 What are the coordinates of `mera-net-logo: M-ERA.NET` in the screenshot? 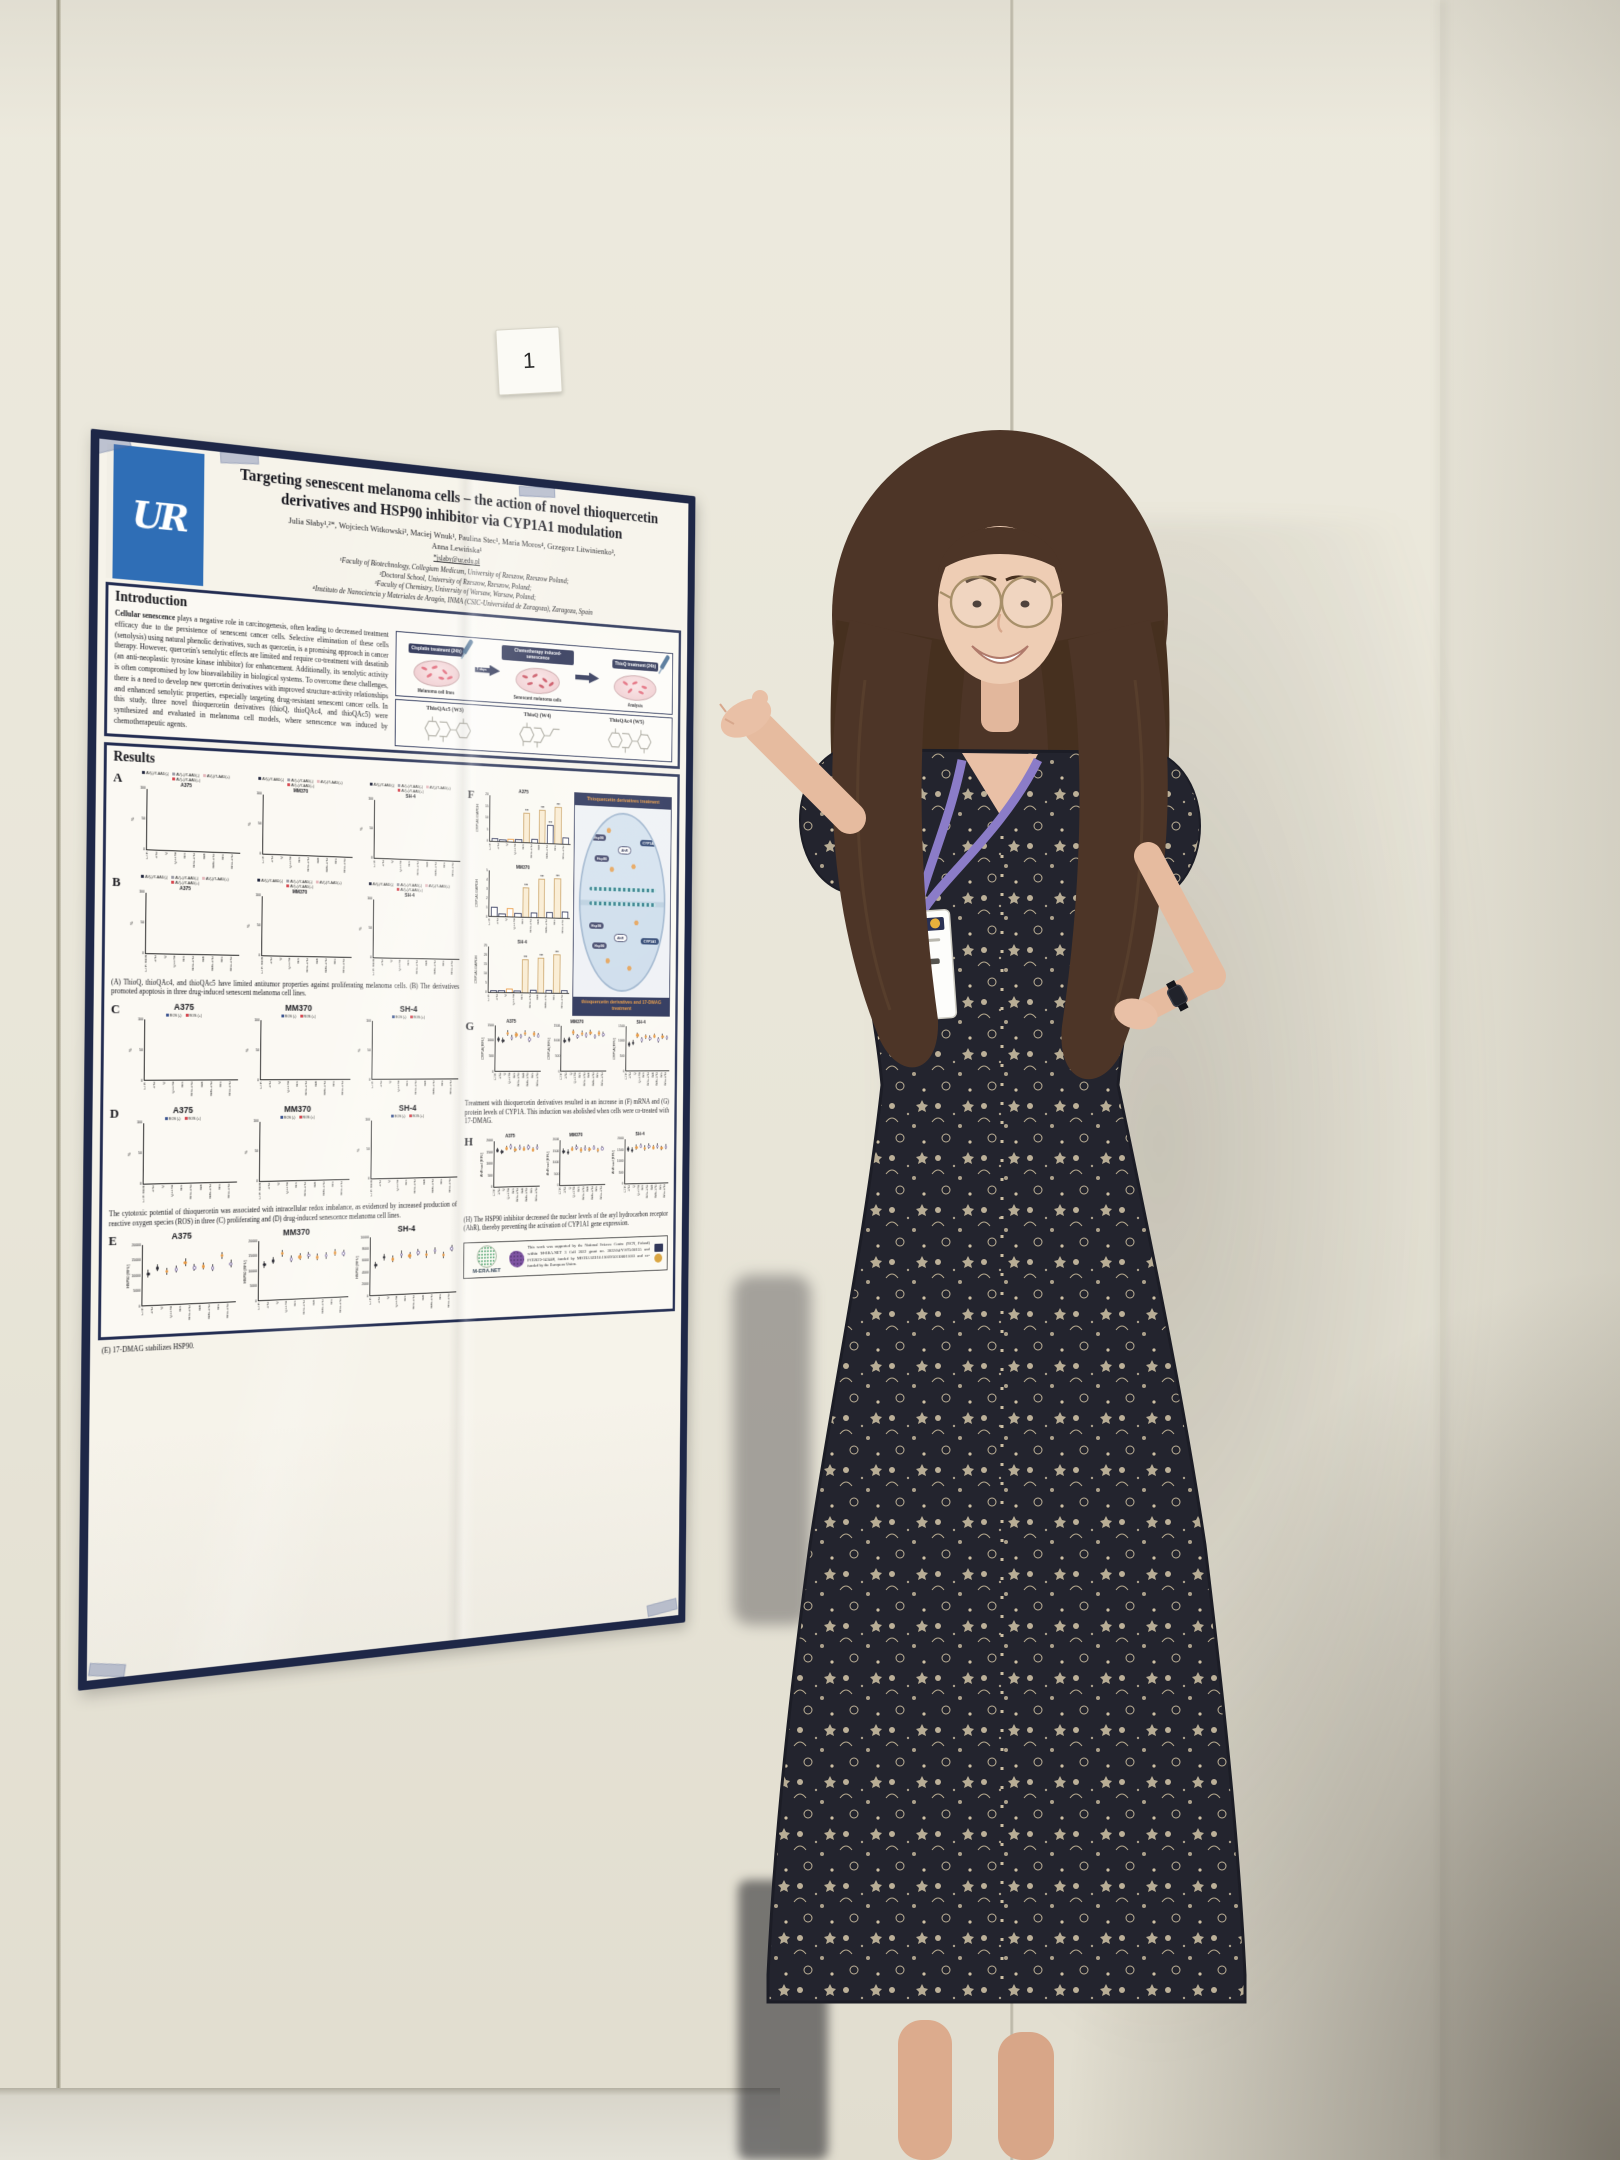 It's located at (486, 1260).